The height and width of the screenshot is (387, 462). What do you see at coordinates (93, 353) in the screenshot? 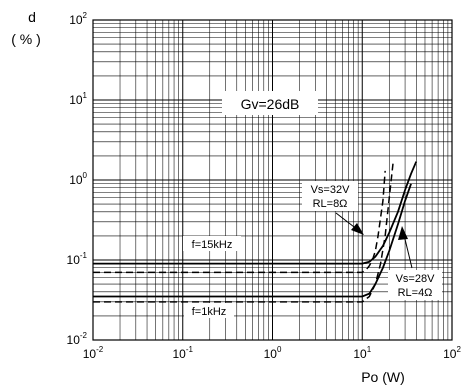
I see `x-tick-label: 10⁻²` at bounding box center [93, 353].